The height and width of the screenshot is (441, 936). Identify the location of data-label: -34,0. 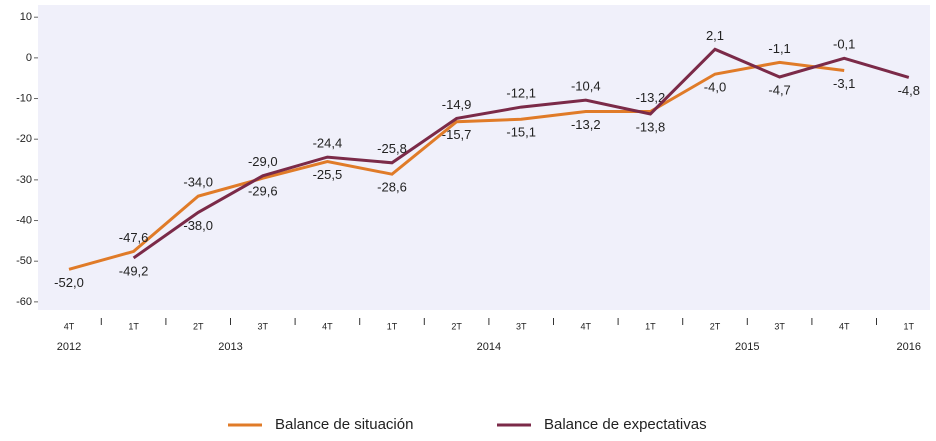
(198, 182).